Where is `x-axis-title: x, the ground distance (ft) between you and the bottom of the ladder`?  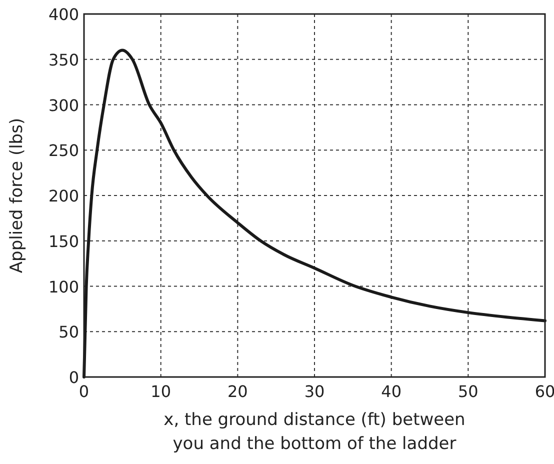 x-axis-title: x, the ground distance (ft) between you and the bottom of the ladder is located at coordinates (315, 432).